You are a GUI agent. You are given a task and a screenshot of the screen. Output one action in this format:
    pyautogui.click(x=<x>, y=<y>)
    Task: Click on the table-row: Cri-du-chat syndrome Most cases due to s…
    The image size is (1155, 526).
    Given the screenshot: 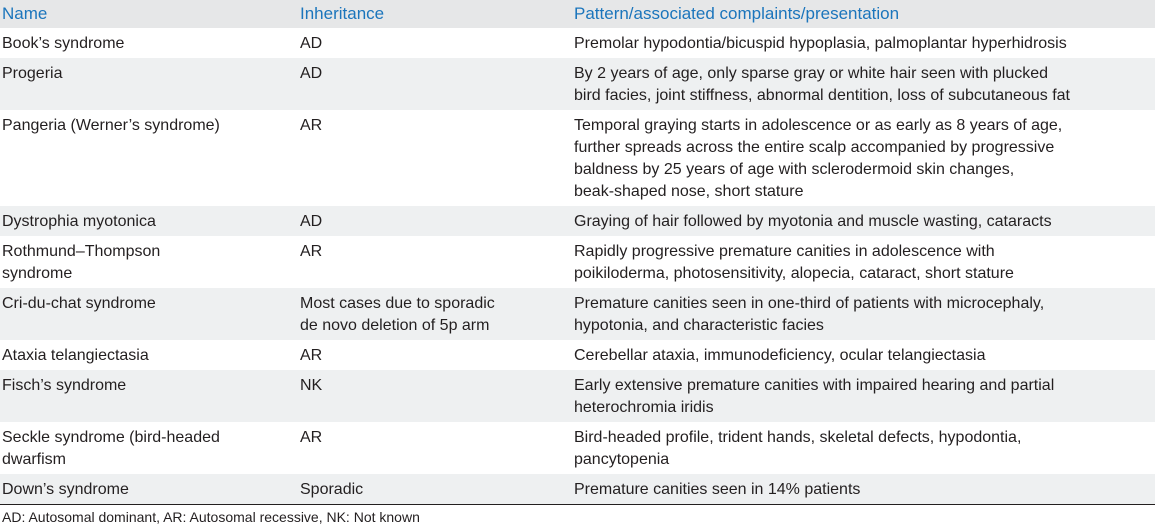 What is the action you would take?
    pyautogui.click(x=577, y=314)
    